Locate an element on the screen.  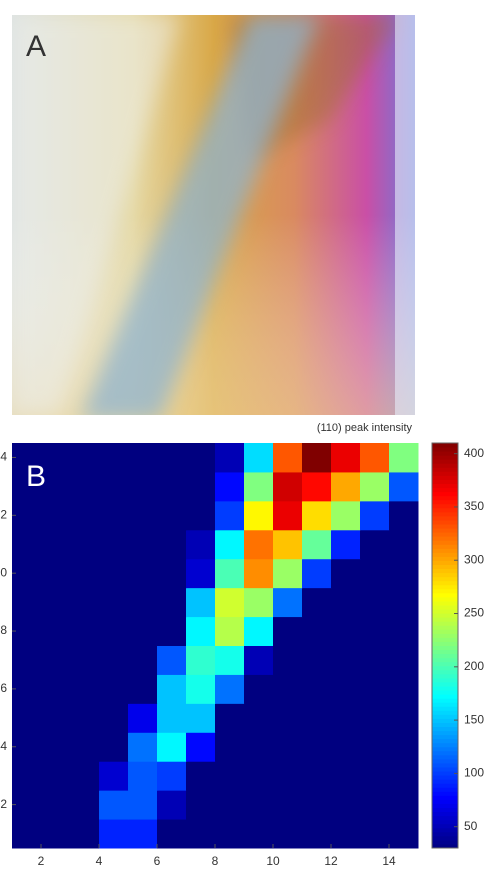
x-tick-label: 8 is located at coordinates (215, 861).